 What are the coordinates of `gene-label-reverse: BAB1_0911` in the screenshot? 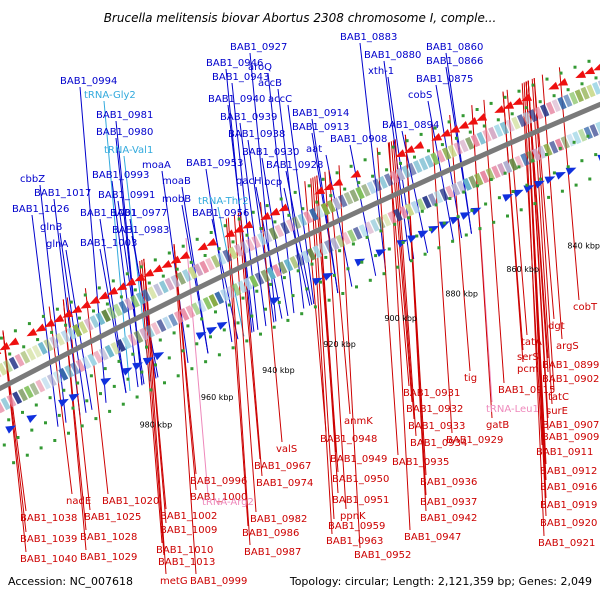 It's located at (564, 452).